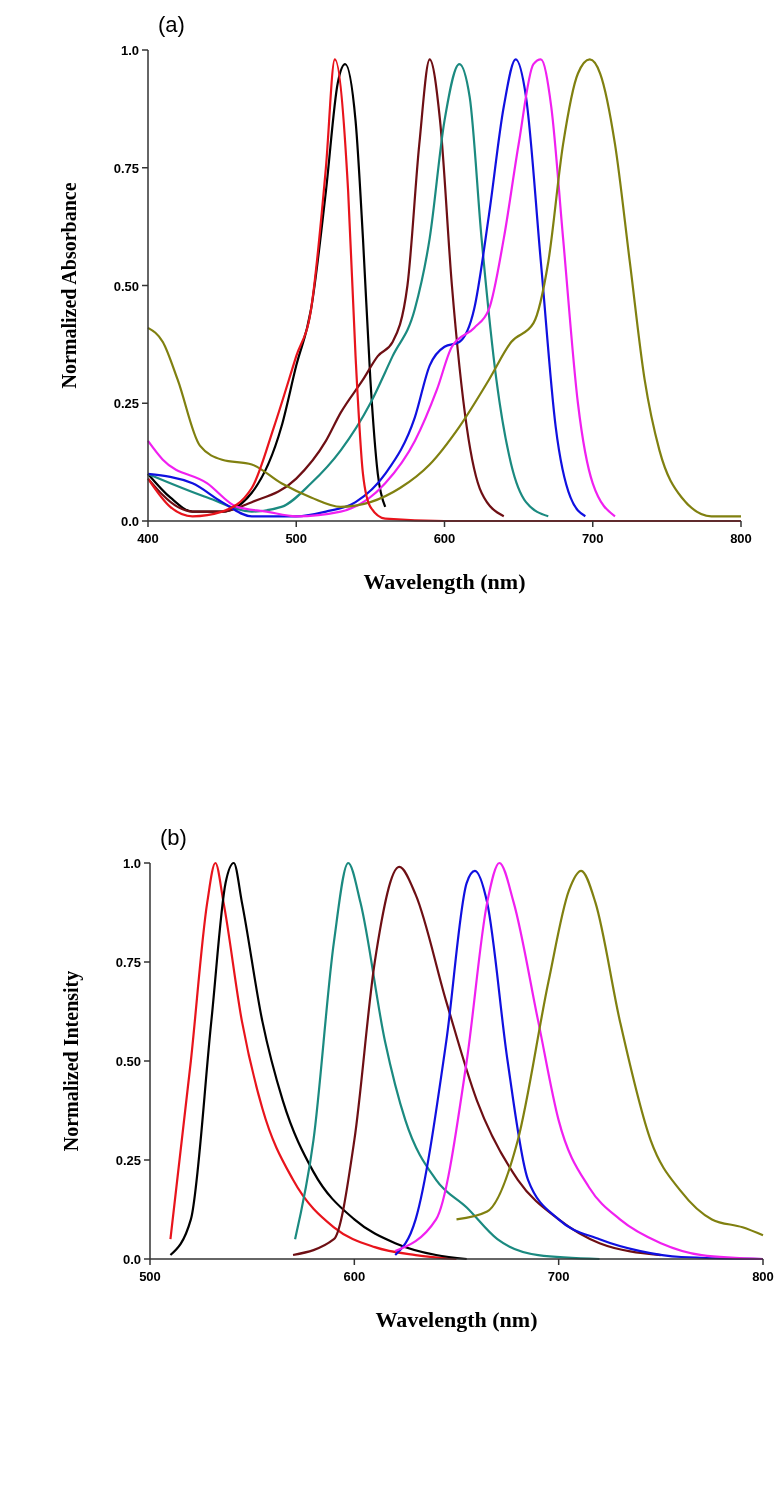  Describe the element at coordinates (69, 285) in the screenshot. I see `y-axis-title: Normalized Absorbance` at that location.